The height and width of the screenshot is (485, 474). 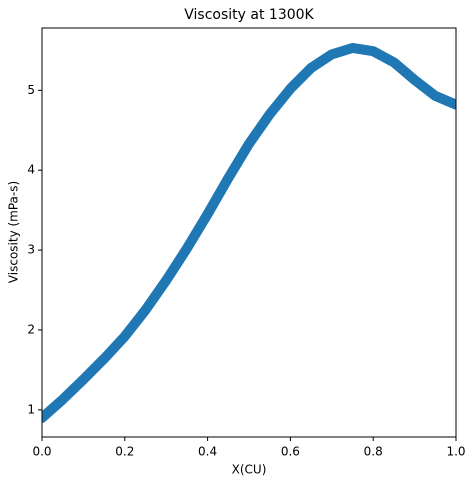 I want to click on x-tick-label: 0.6, so click(x=290, y=452).